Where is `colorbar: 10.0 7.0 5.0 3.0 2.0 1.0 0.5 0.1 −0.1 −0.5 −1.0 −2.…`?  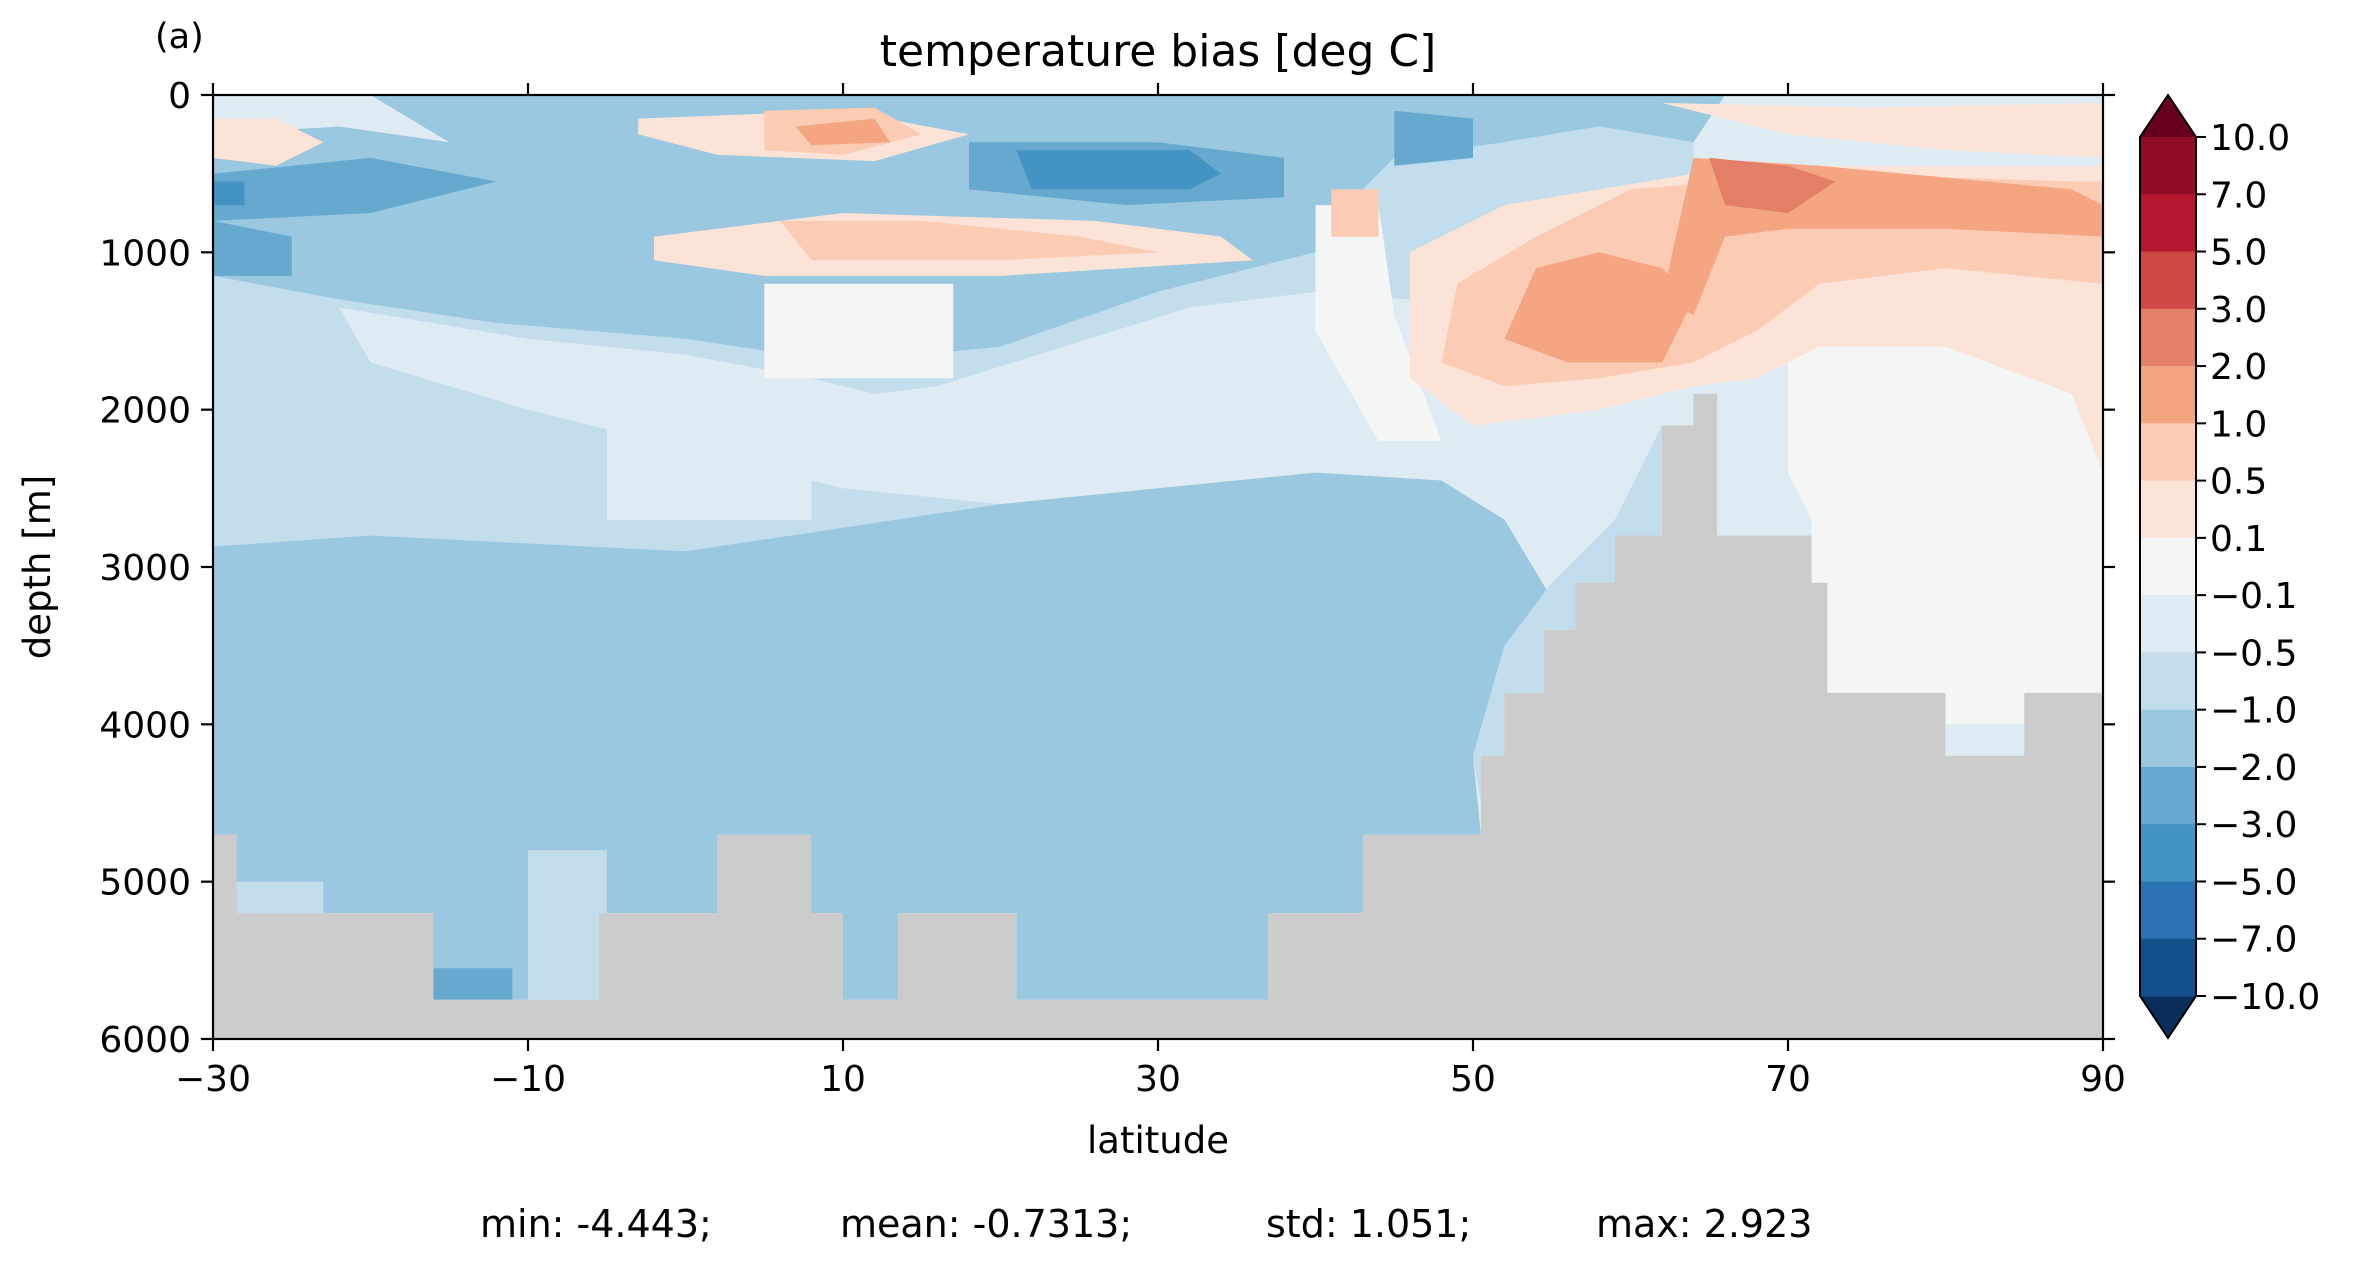
colorbar: 10.0 7.0 5.0 3.0 2.0 1.0 0.5 0.1 −0.1 −0.5 −1.0 −2.… is located at coordinates (2229, 566).